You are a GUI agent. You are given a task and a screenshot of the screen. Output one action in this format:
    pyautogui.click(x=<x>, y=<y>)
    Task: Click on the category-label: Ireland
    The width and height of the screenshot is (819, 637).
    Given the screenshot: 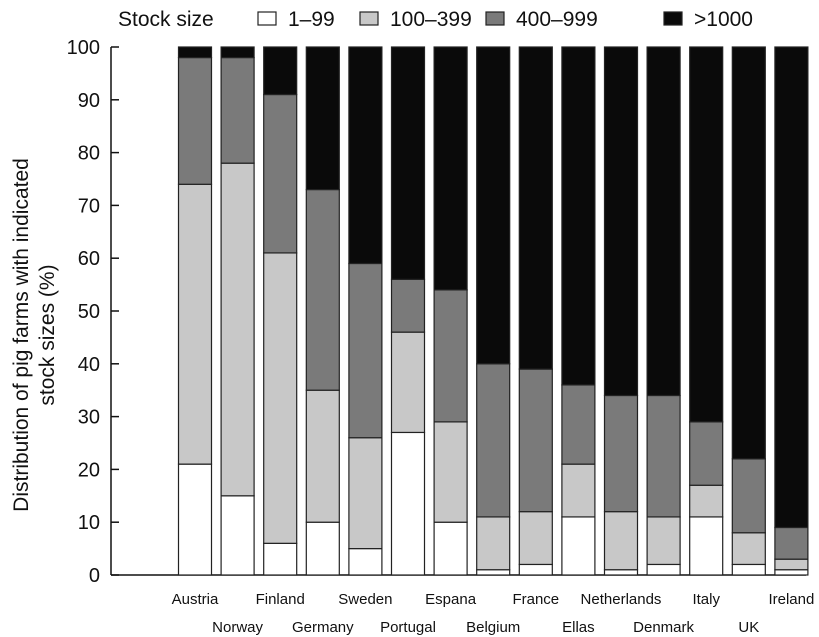 What is the action you would take?
    pyautogui.click(x=791, y=599)
    